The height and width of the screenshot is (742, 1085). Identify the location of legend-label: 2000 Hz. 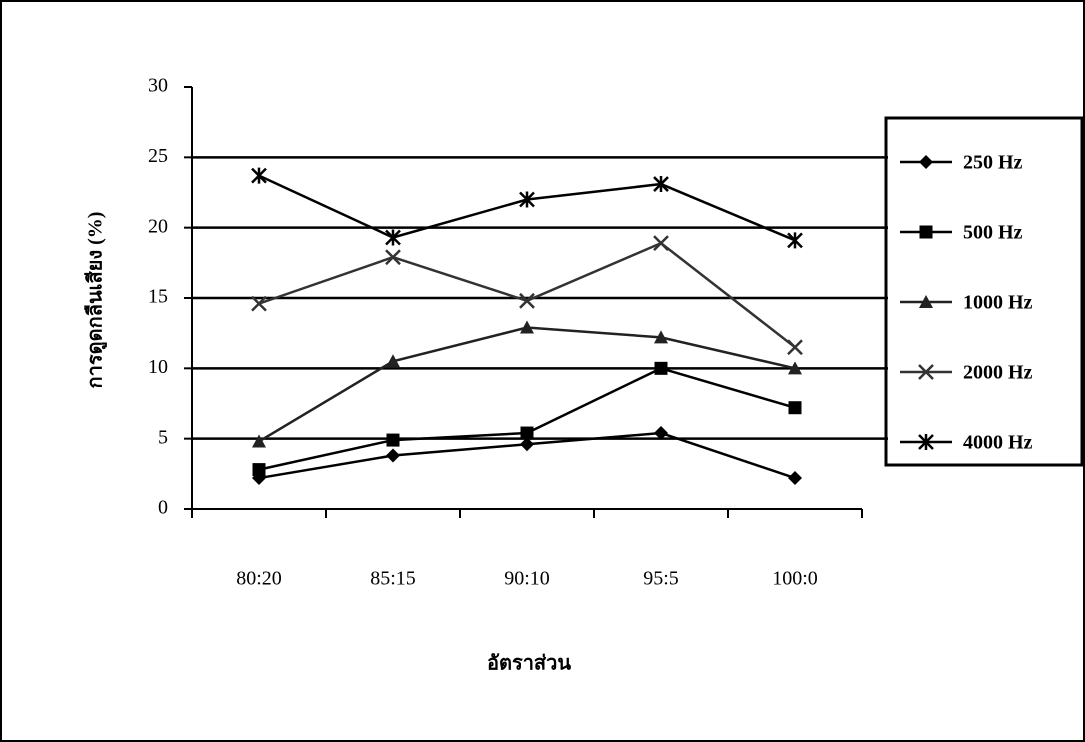
(998, 373).